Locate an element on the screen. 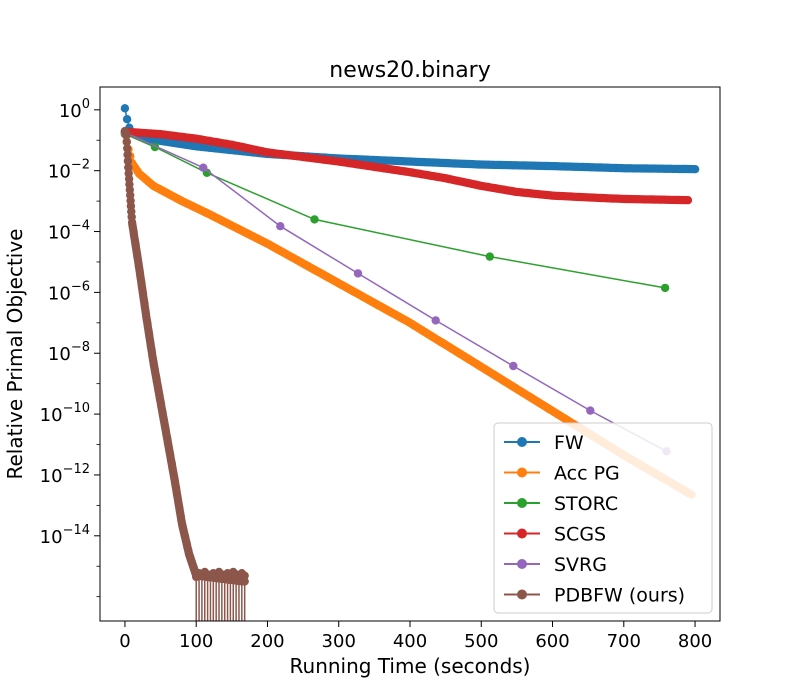  x-tick-label: 0 is located at coordinates (124, 641).